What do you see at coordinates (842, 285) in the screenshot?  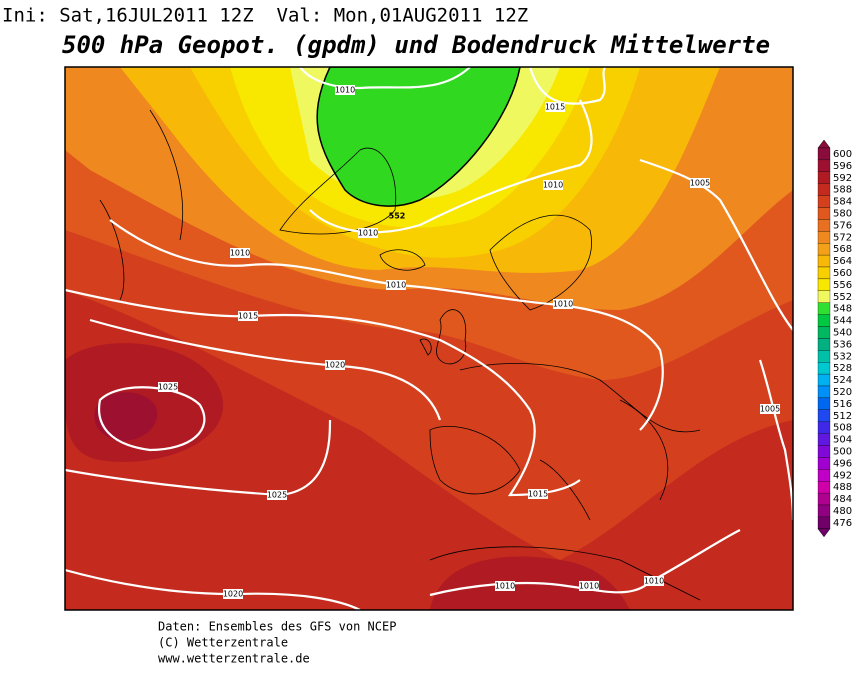 I see `colorbar-label: 556` at bounding box center [842, 285].